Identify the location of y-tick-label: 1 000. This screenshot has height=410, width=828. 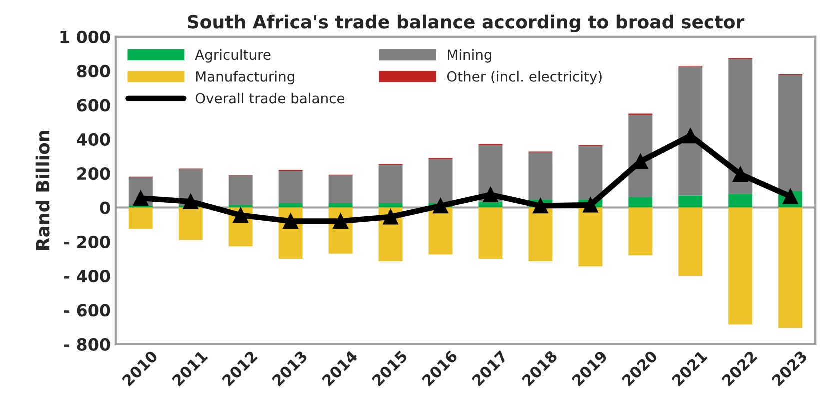
(85, 37).